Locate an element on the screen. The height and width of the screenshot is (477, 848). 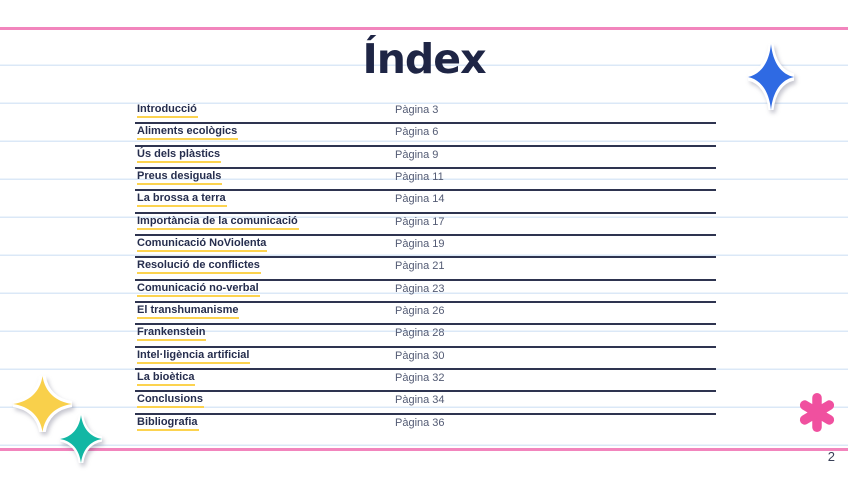
index-entry-page: Pàgina 11 is located at coordinates (419, 177).